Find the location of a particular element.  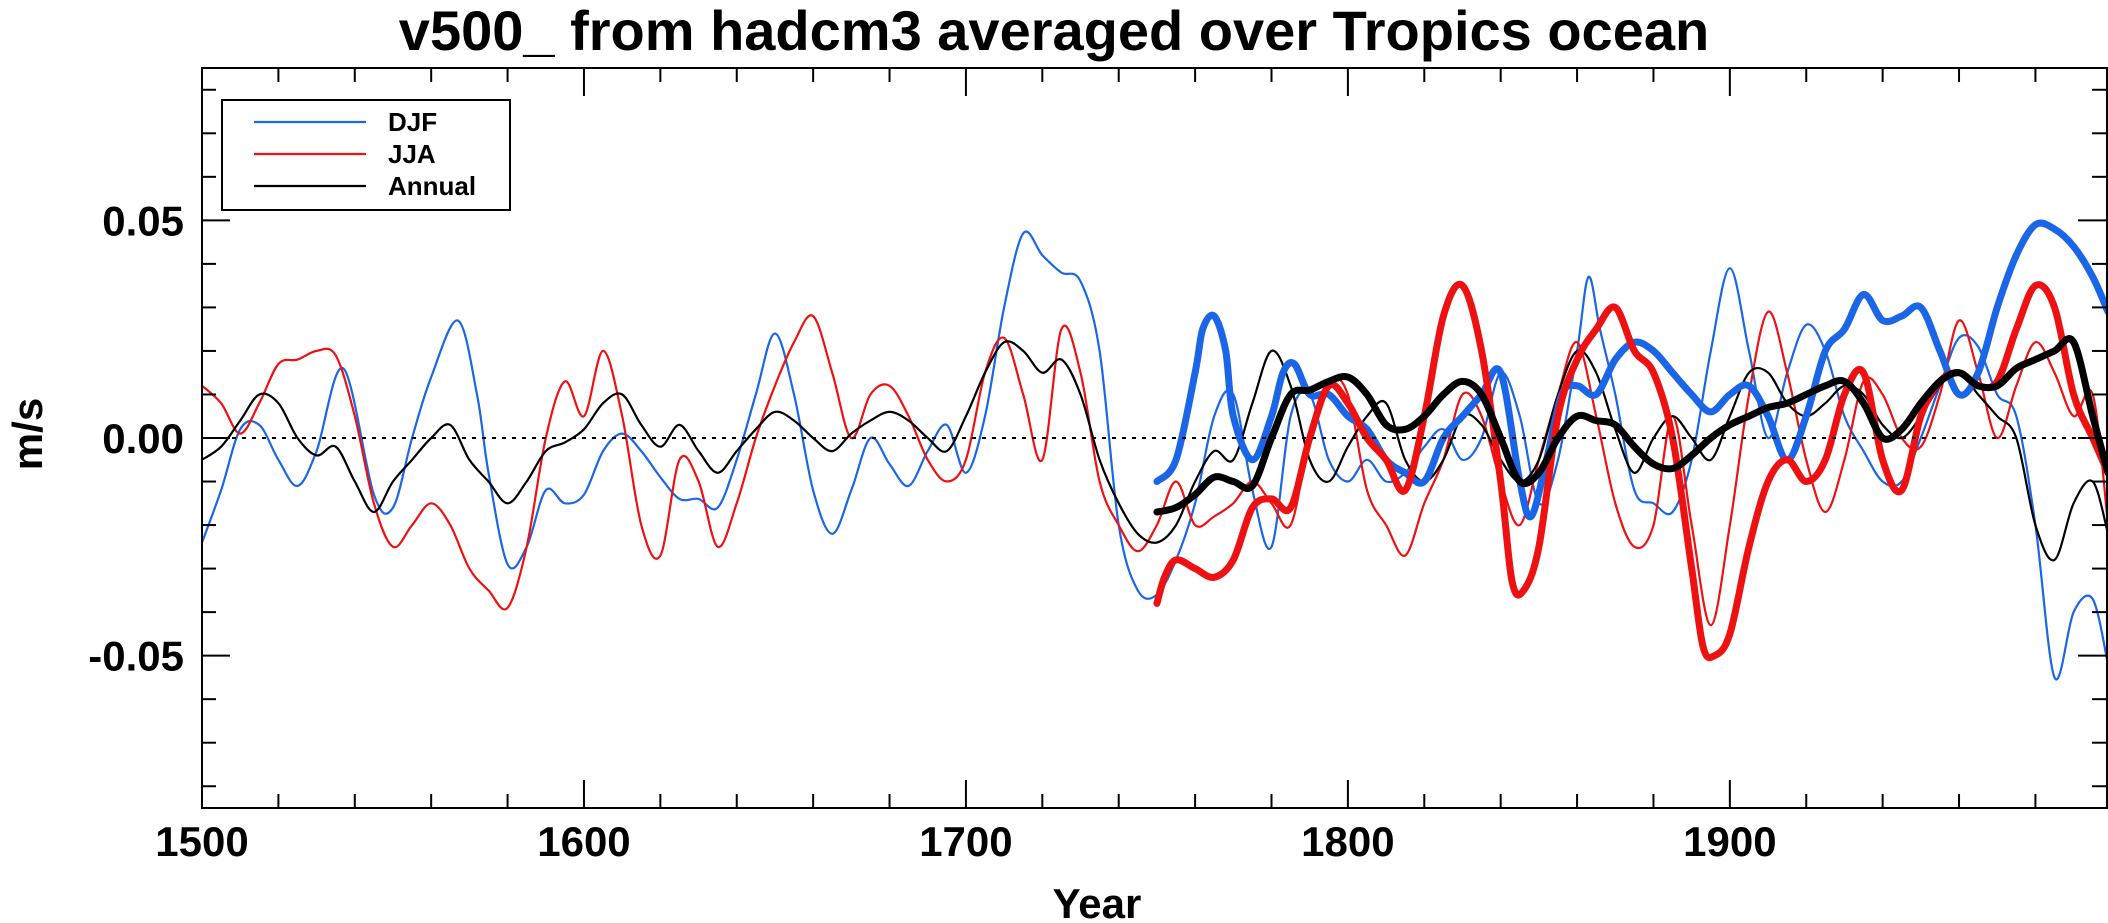

x-tick-label: 1800 is located at coordinates (1347, 841).